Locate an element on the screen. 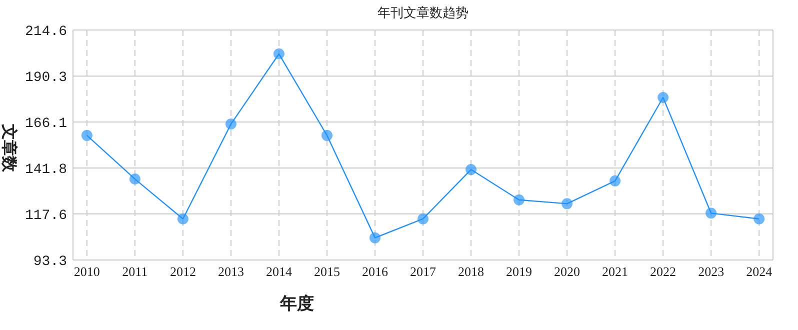 The height and width of the screenshot is (330, 798). x-tick-label: 2013 is located at coordinates (231, 271).